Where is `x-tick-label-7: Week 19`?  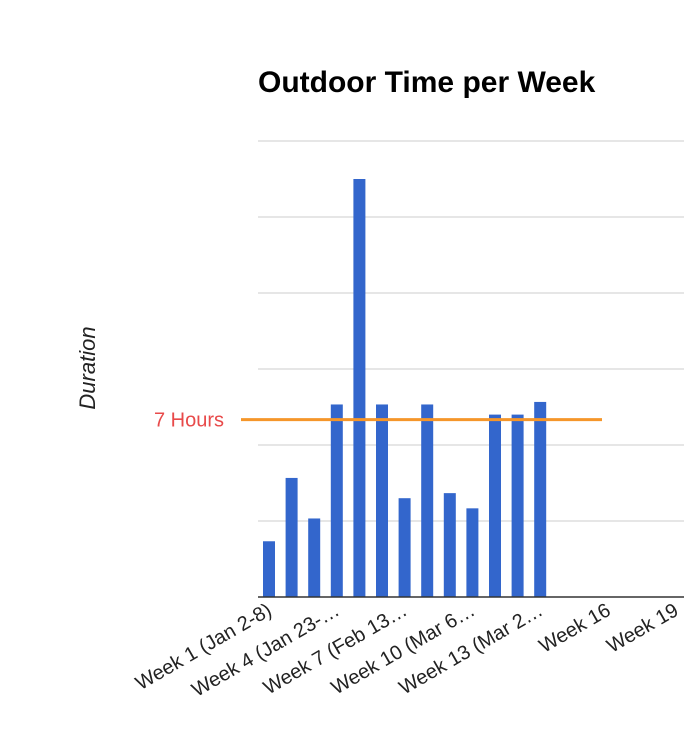 x-tick-label-7: Week 19 is located at coordinates (642, 628).